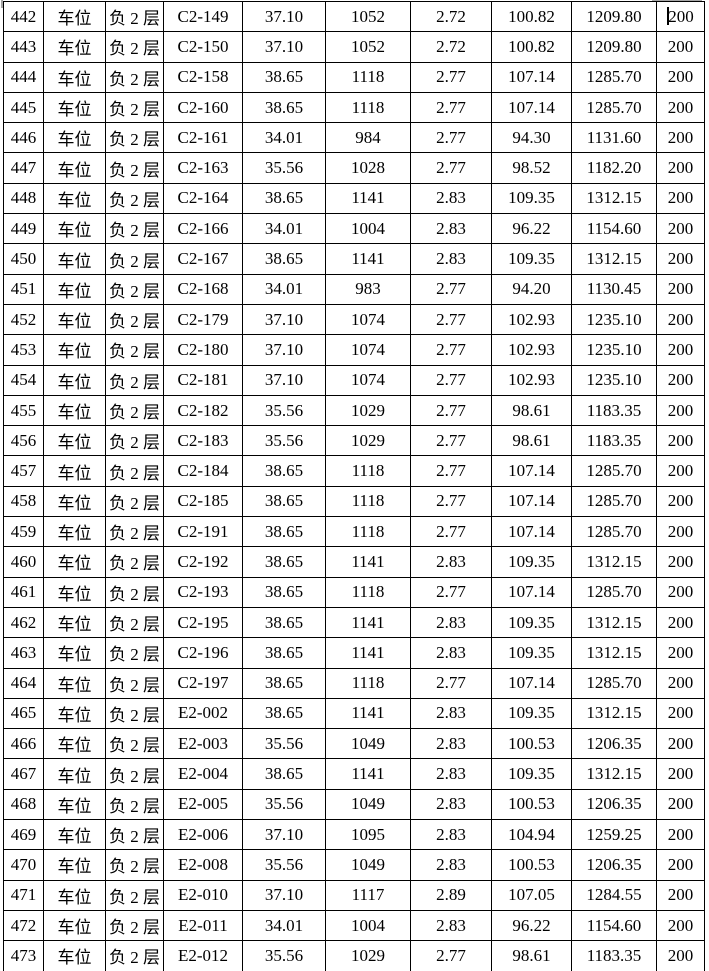  I want to click on table-cell: E2-012, so click(203, 955).